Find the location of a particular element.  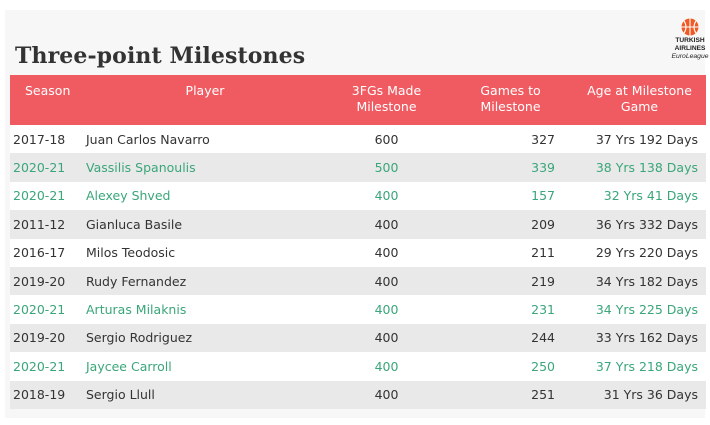

euroleague-logo: TURKISH AIRLINES EuroLeague is located at coordinates (690, 43).